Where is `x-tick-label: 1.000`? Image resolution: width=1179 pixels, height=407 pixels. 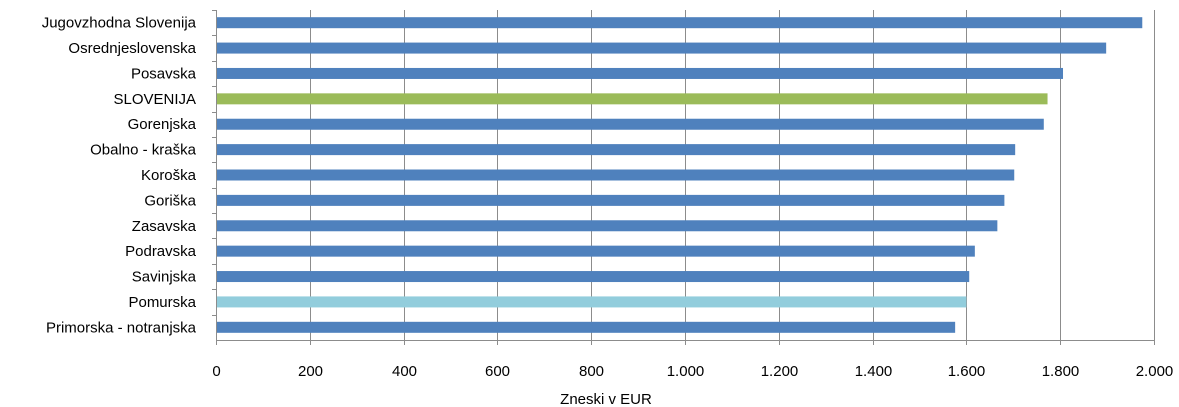
x-tick-label: 1.000 is located at coordinates (686, 371).